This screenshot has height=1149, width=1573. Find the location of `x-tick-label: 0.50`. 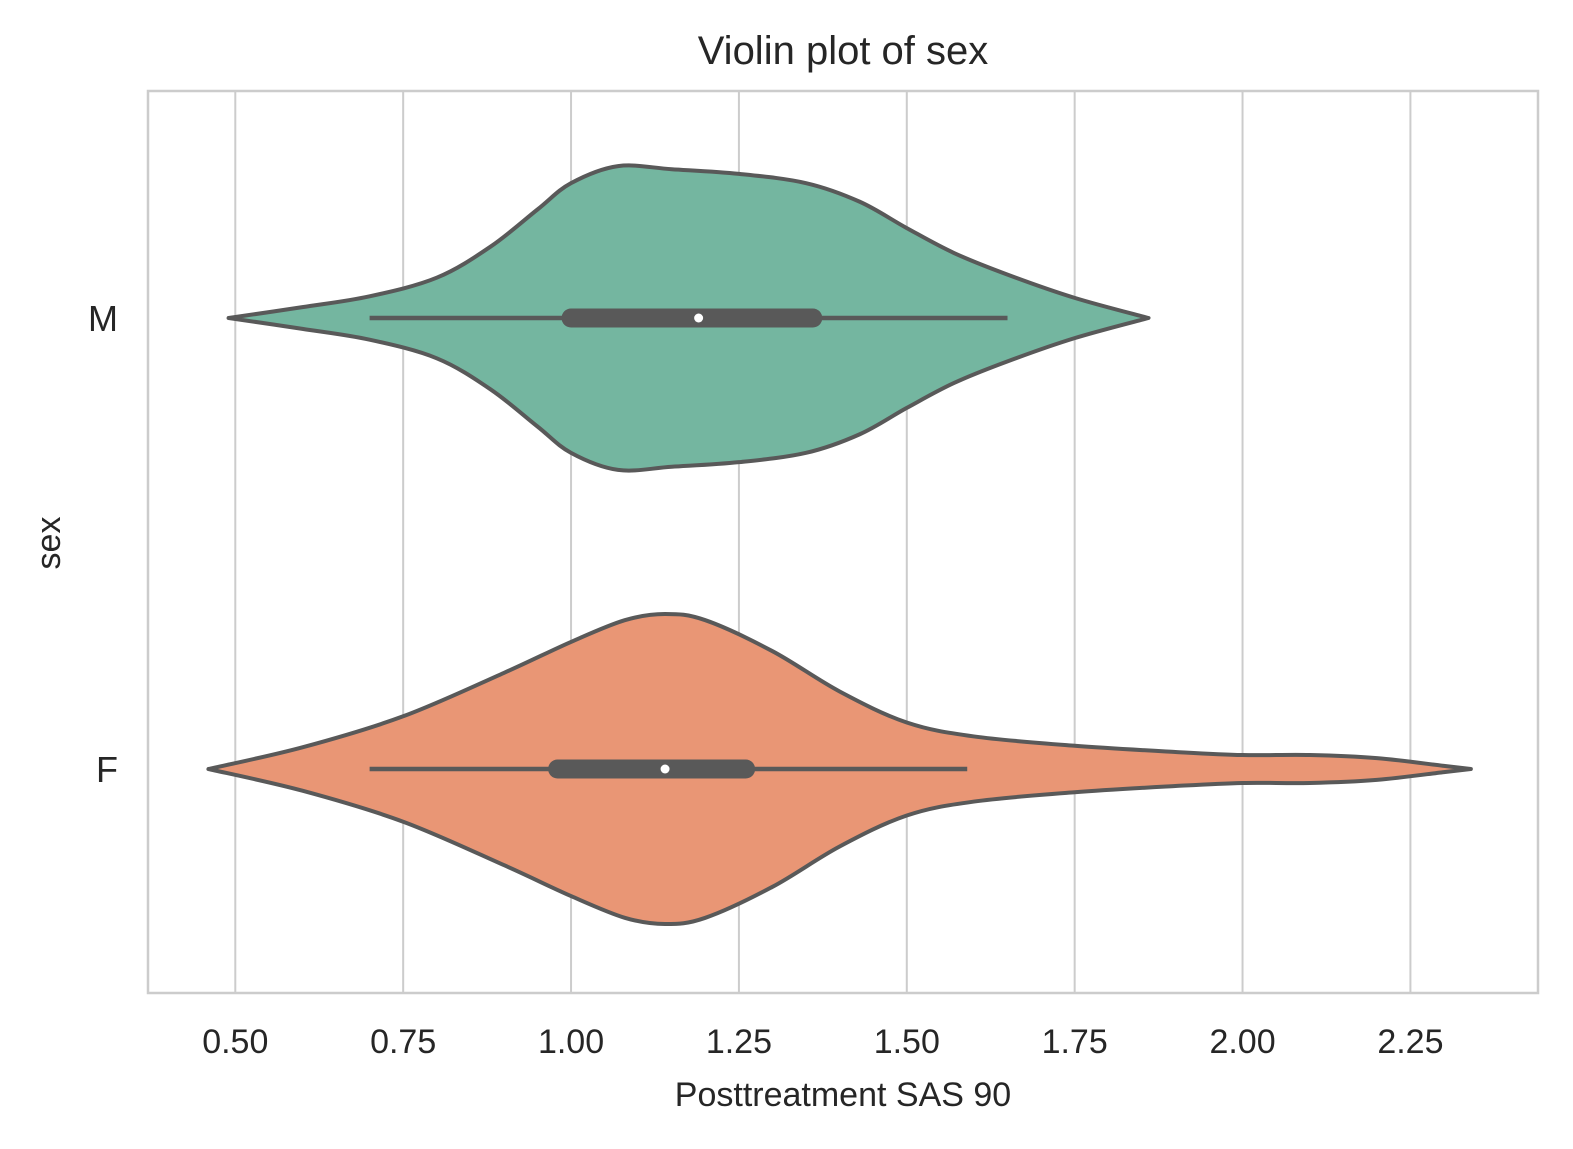

x-tick-label: 0.50 is located at coordinates (235, 1042).